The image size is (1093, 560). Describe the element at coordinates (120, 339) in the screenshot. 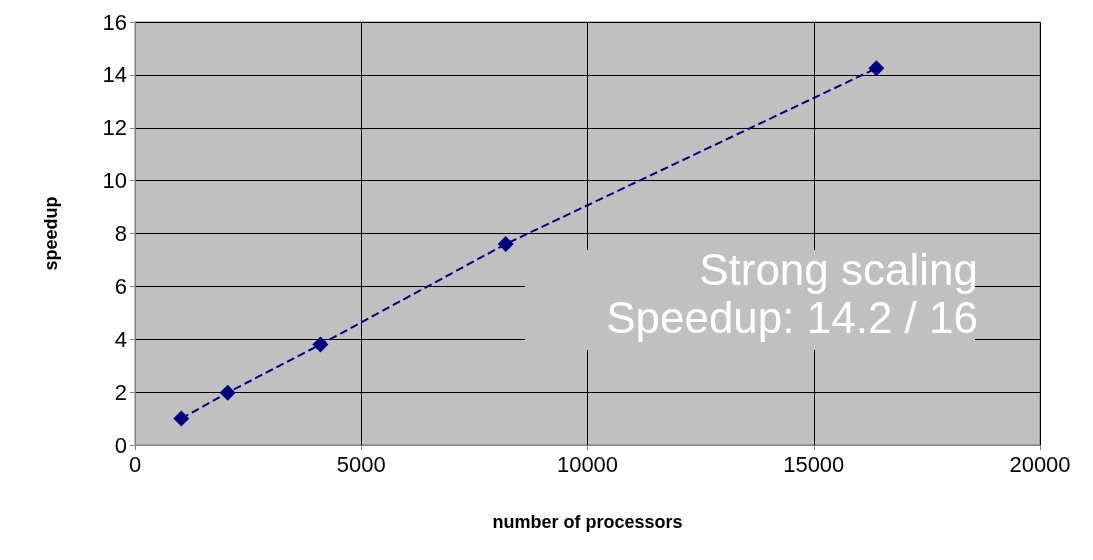

I see `y-tick-label: 4` at that location.